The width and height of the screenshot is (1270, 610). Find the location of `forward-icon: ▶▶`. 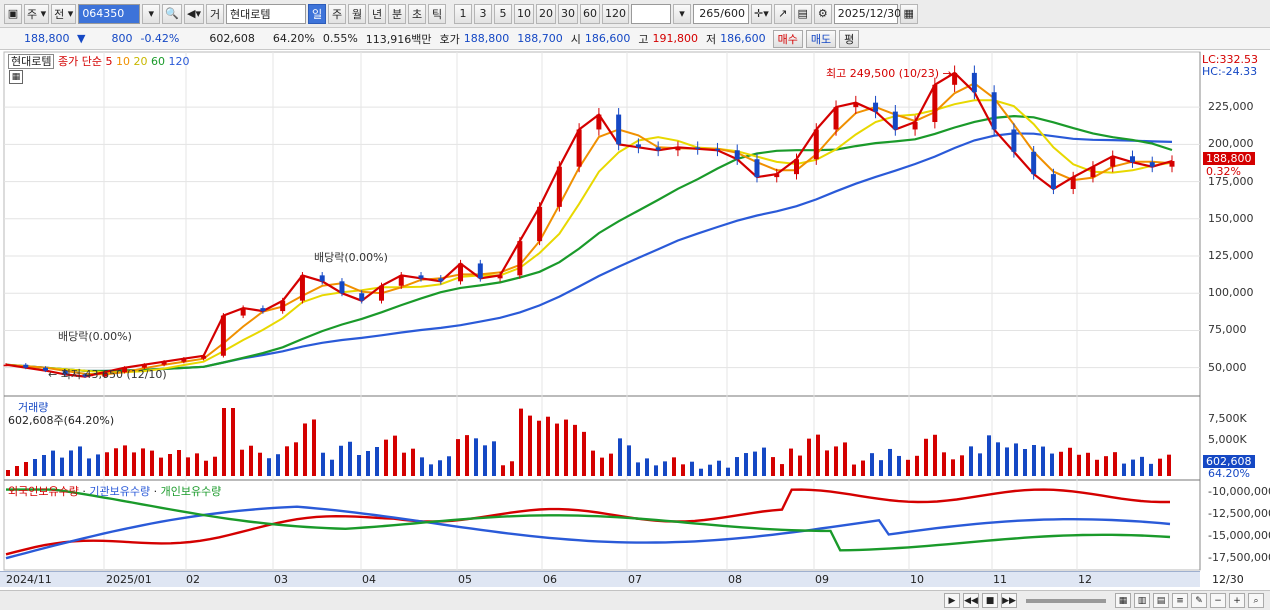

forward-icon: ▶▶ is located at coordinates (1009, 600).